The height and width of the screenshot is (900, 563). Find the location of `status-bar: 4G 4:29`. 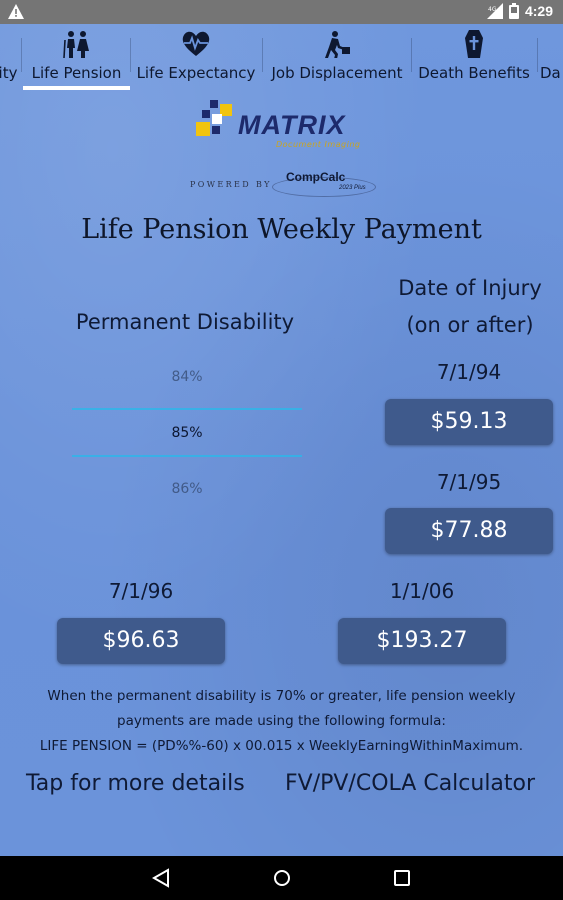

status-bar: 4G 4:29 is located at coordinates (281, 12).